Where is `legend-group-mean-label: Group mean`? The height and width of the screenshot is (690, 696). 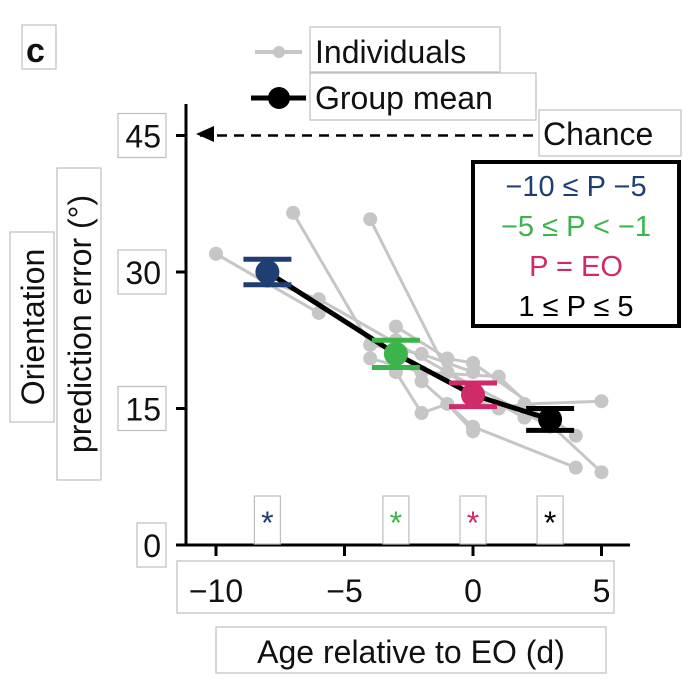
legend-group-mean-label: Group mean is located at coordinates (404, 98).